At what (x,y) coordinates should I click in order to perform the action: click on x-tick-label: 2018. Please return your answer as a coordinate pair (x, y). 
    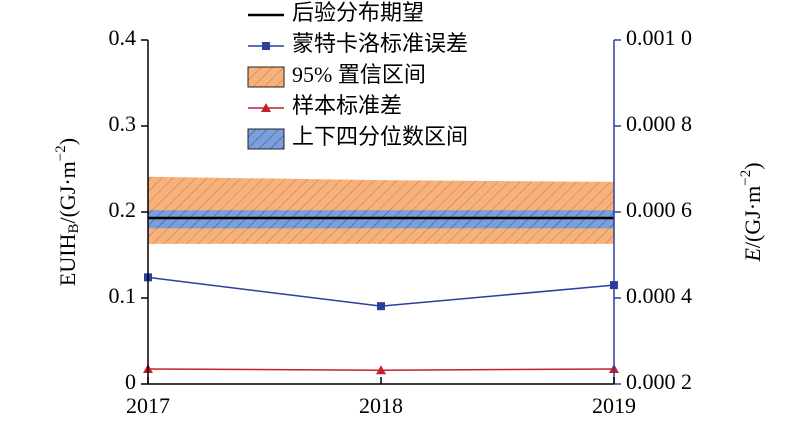
    Looking at the image, I should click on (381, 405).